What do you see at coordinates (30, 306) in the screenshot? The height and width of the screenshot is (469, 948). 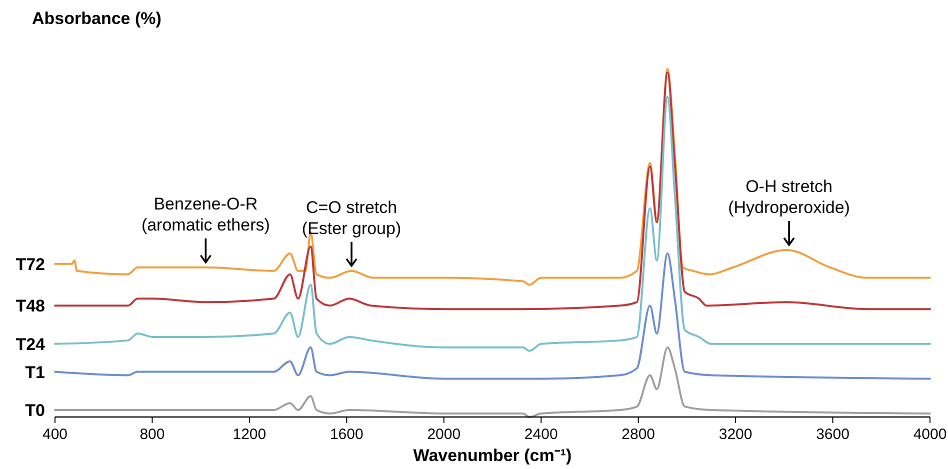 I see `series-label: T48` at bounding box center [30, 306].